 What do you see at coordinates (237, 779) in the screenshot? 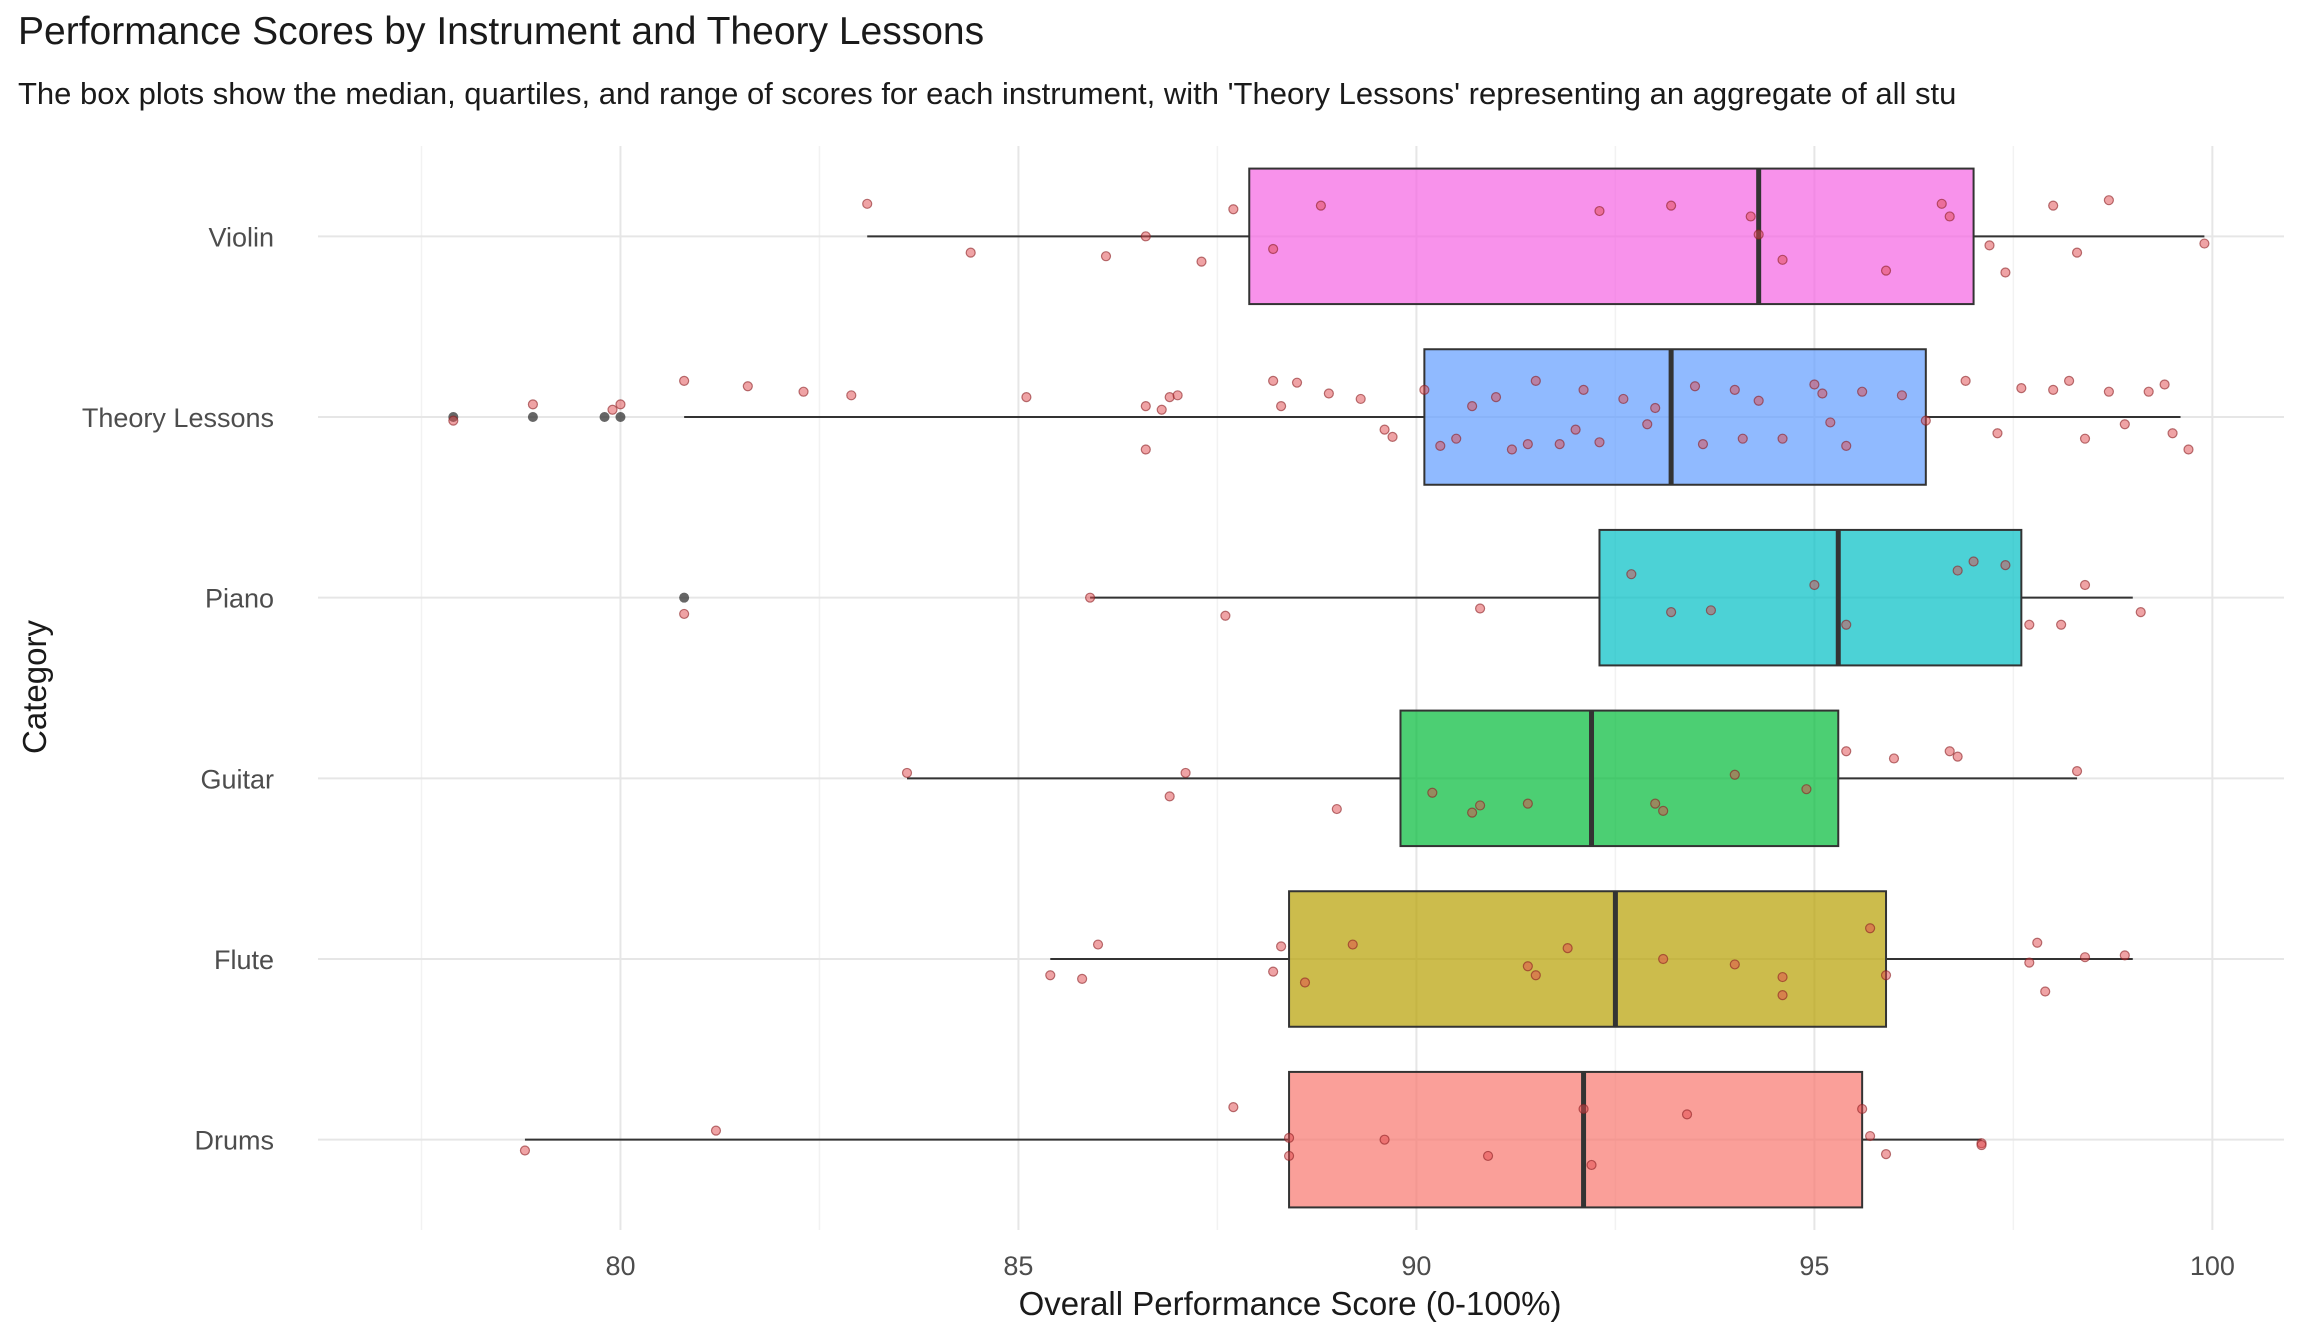
I see `y-tick-label: Guitar` at bounding box center [237, 779].